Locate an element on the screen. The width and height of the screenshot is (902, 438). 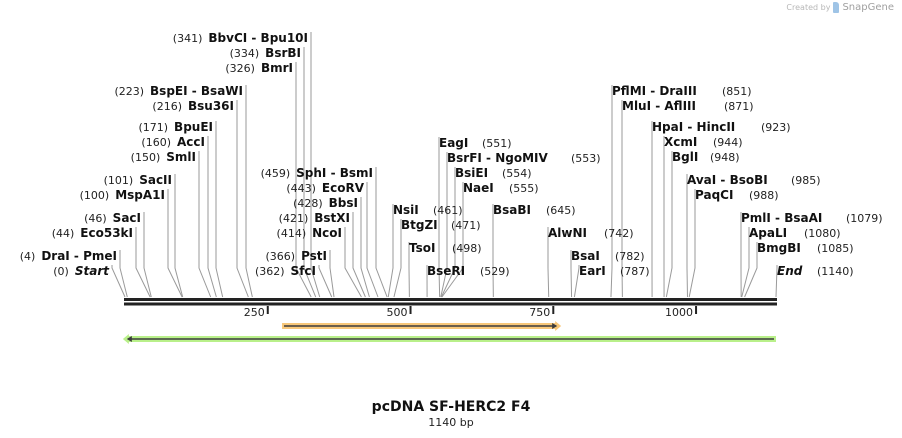
snapgene-credit: Created by SnapGene is located at coordinates (840, 7).